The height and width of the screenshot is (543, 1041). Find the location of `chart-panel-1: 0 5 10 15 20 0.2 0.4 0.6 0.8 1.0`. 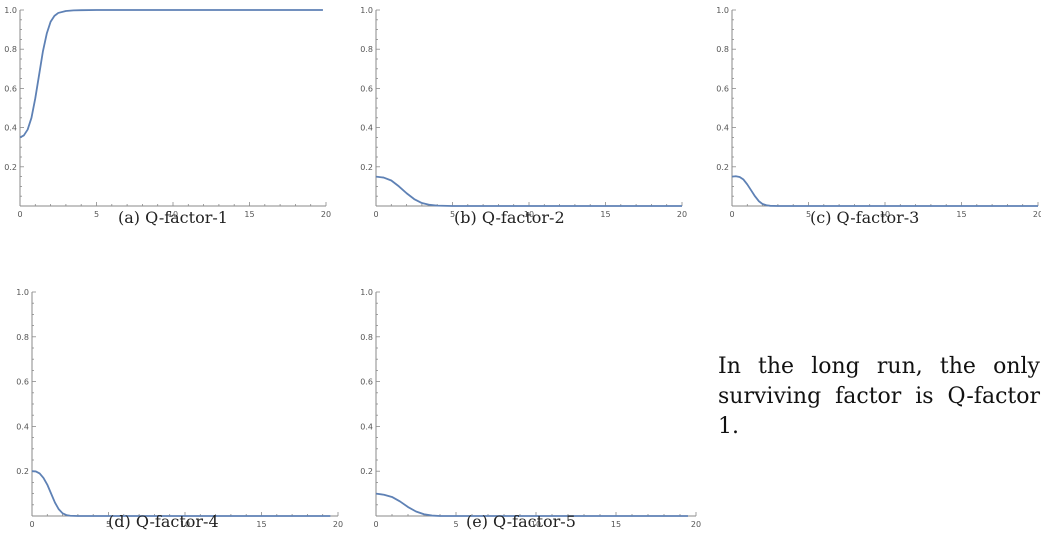

chart-panel-1: 0 5 10 15 20 0.2 0.4 0.6 0.8 1.0 is located at coordinates (167, 112).